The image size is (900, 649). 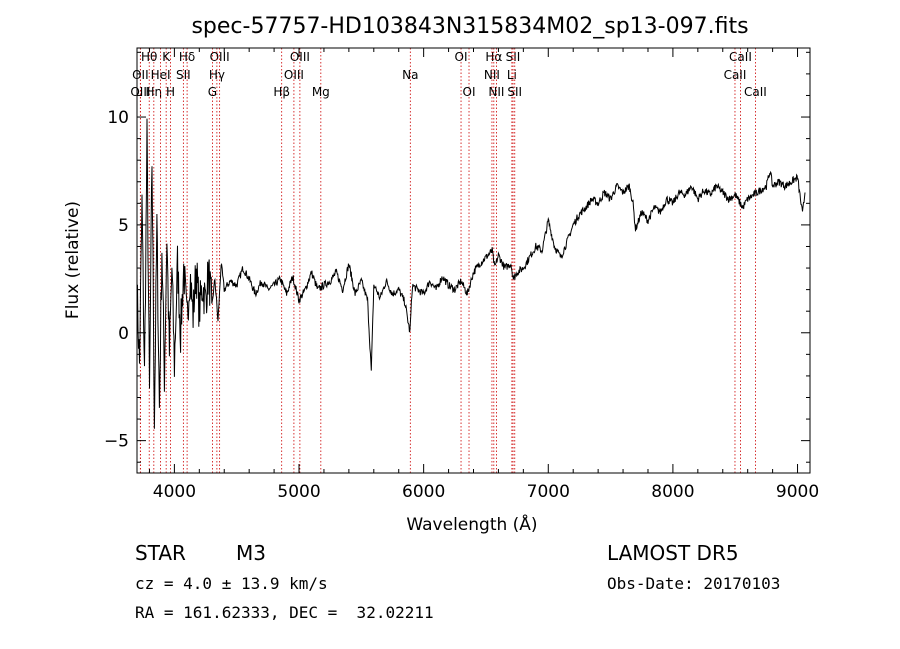 I want to click on x-tick-label-0: 4000, so click(x=174, y=492).